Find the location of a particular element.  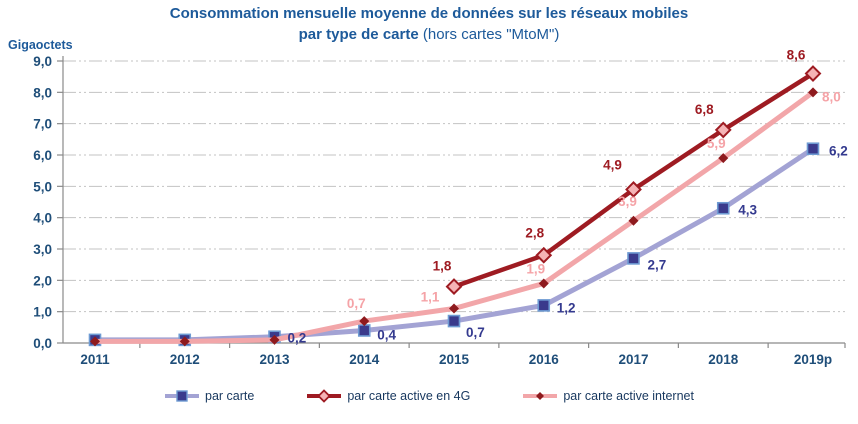

data-label: 0,4 is located at coordinates (386, 334).